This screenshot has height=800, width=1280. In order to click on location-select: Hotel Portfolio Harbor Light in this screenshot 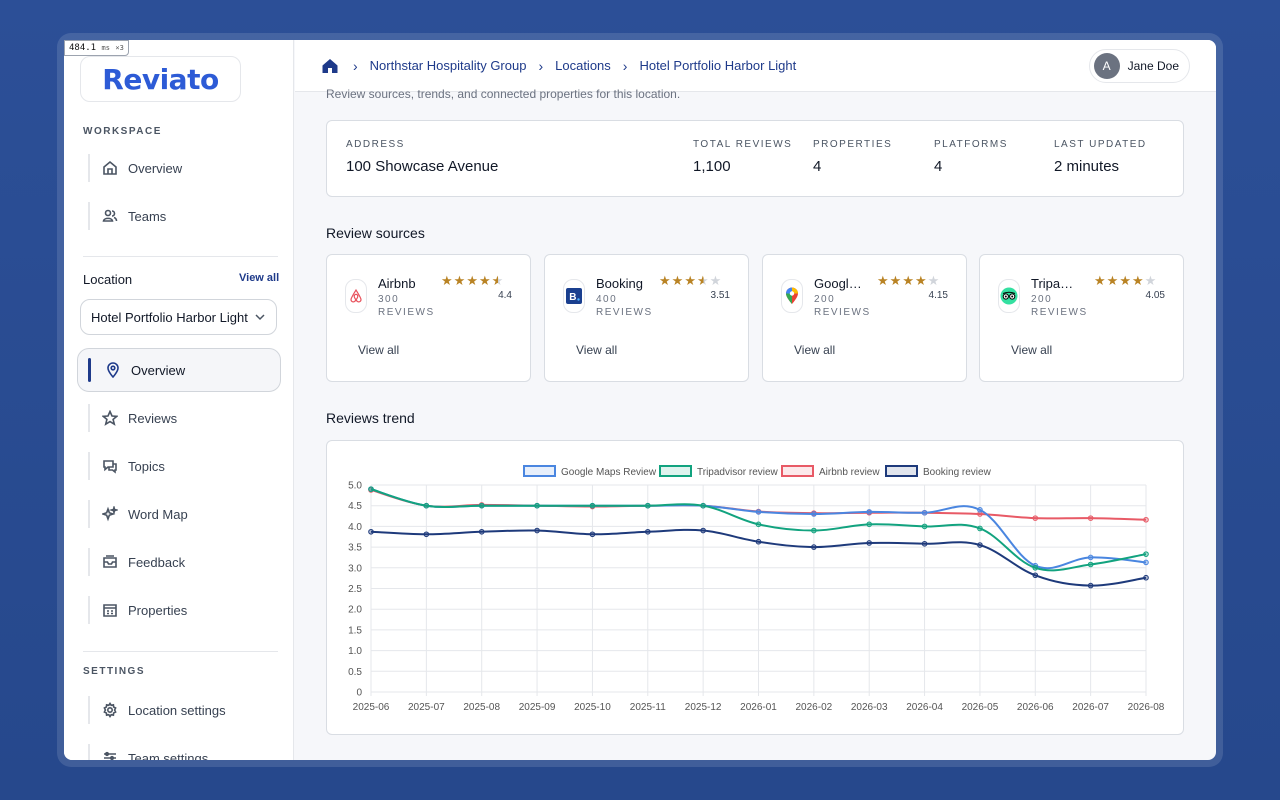, I will do `click(178, 317)`.